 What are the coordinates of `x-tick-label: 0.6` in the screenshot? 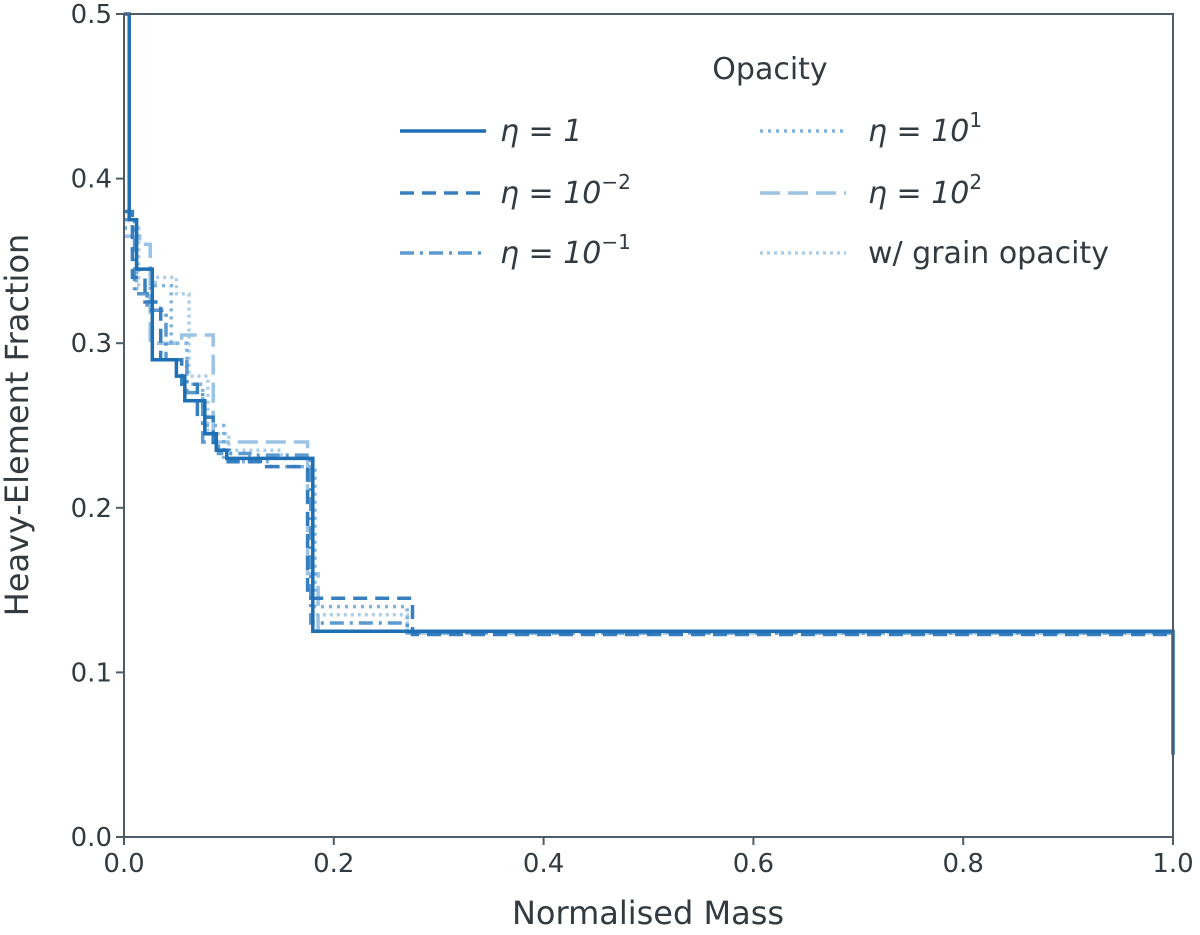 It's located at (753, 864).